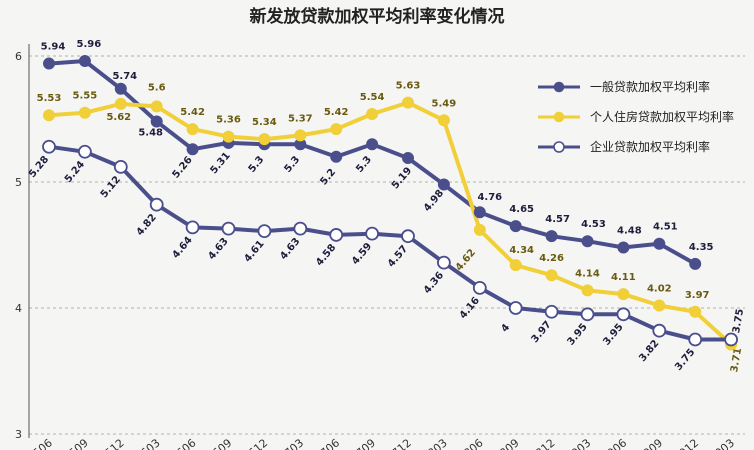  Describe the element at coordinates (629, 231) in the screenshot. I see `data-label: 4.48` at that location.